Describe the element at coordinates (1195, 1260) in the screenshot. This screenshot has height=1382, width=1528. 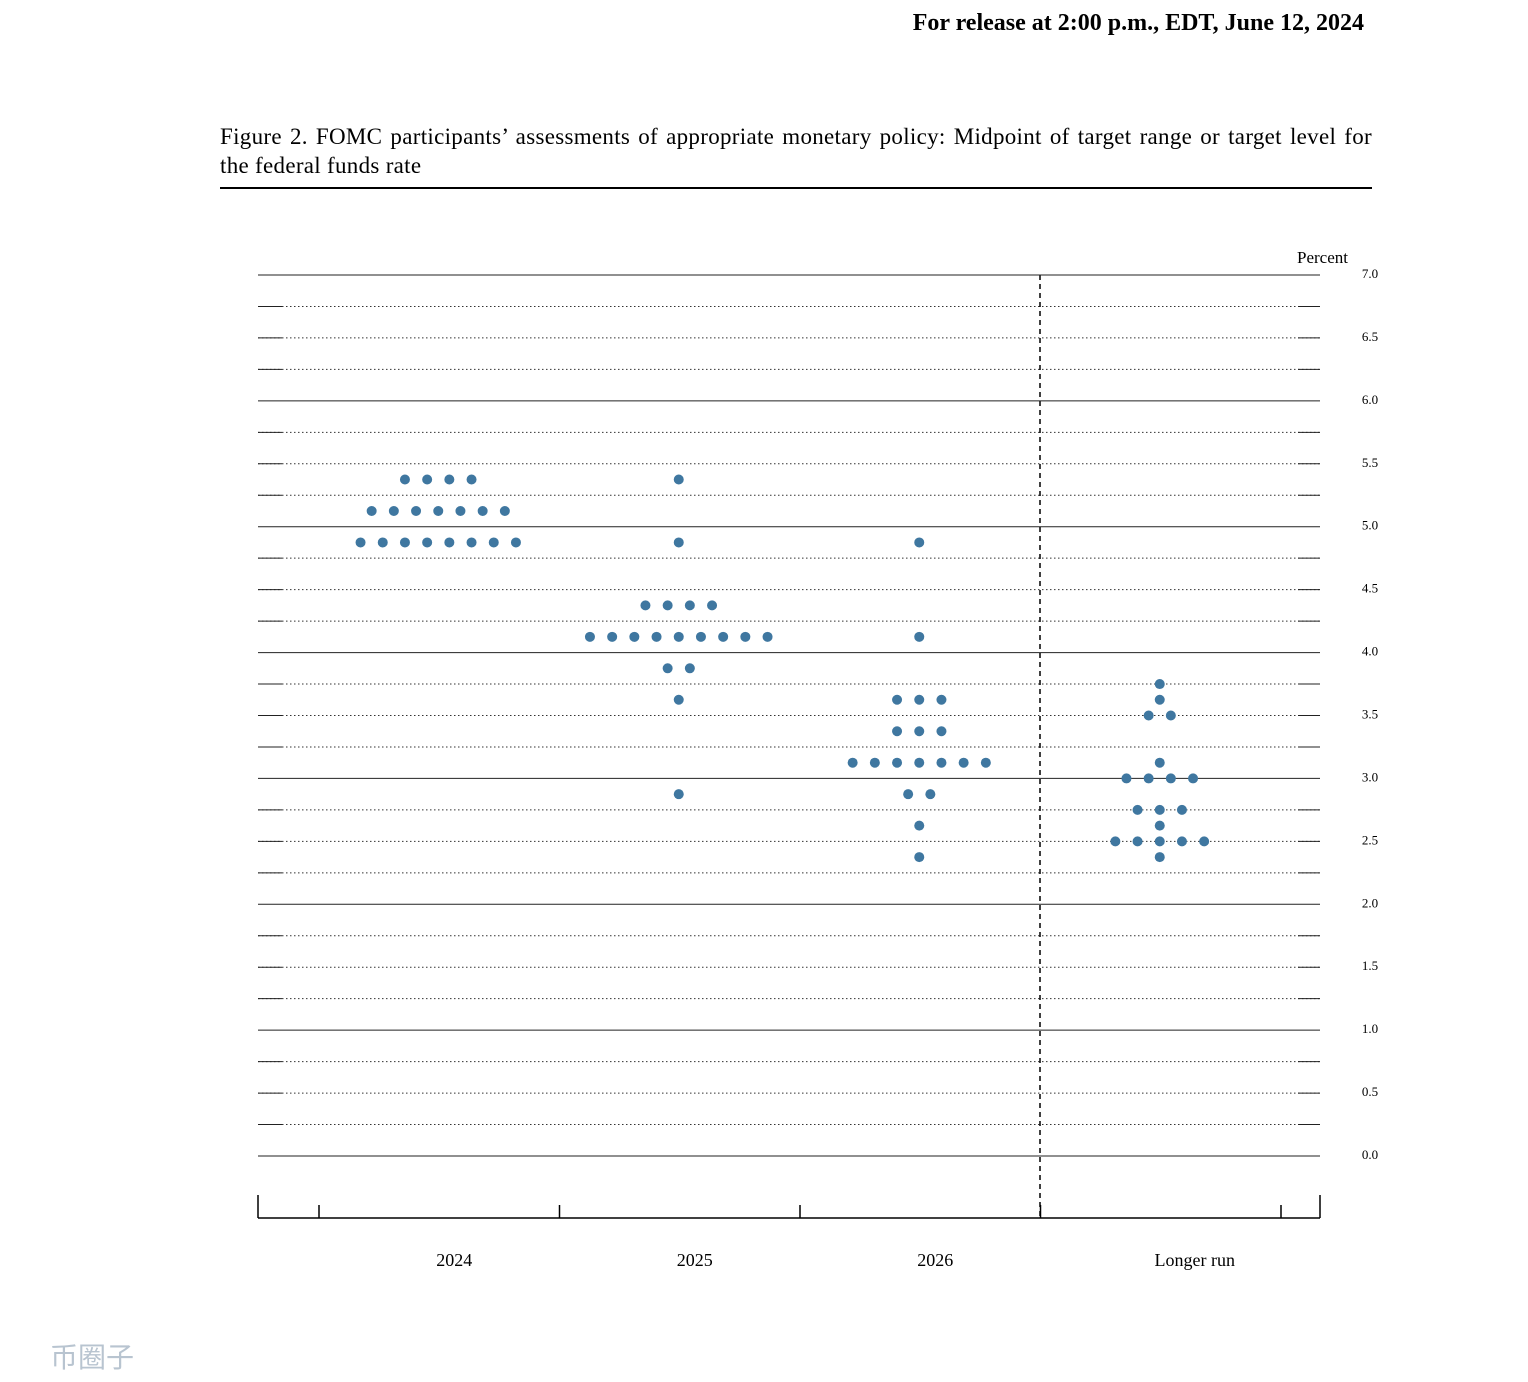
I see `x-tick-label: Longer run` at that location.